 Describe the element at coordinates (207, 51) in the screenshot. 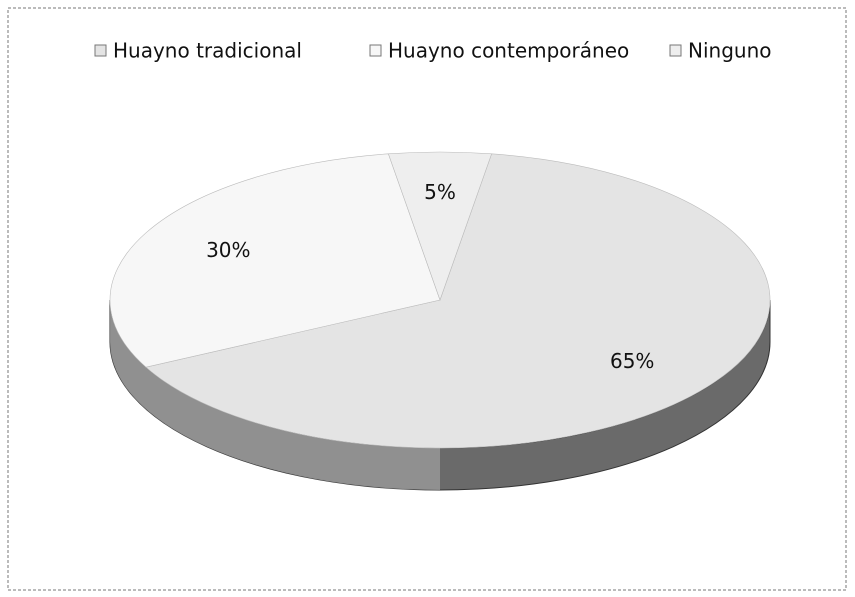

I see `legend-label: Huayno tradicional` at that location.